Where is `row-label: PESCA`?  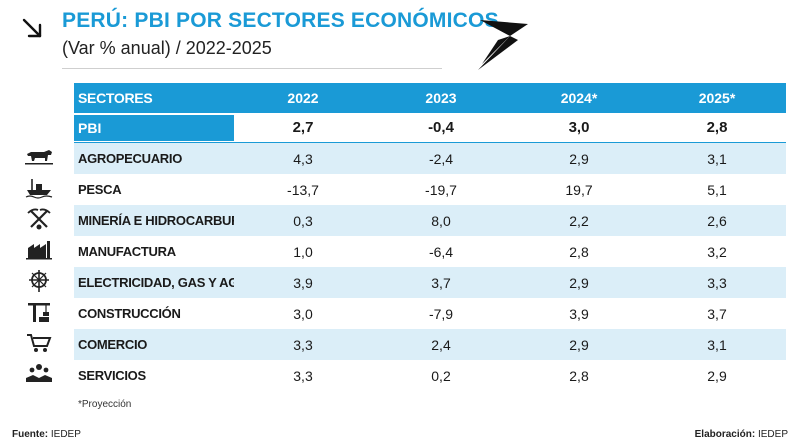 row-label: PESCA is located at coordinates (100, 189).